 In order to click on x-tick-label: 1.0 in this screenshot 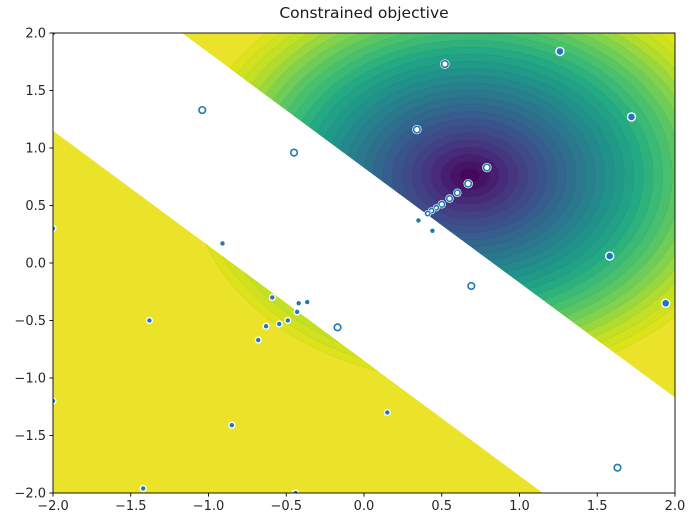, I will do `click(519, 506)`.